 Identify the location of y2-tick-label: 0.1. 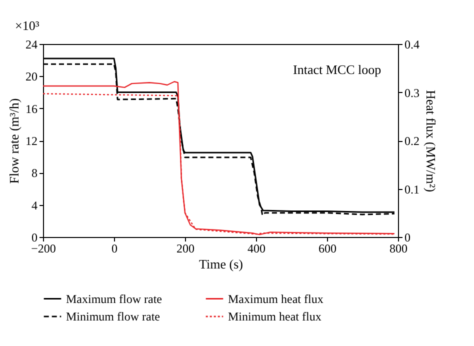
(412, 189).